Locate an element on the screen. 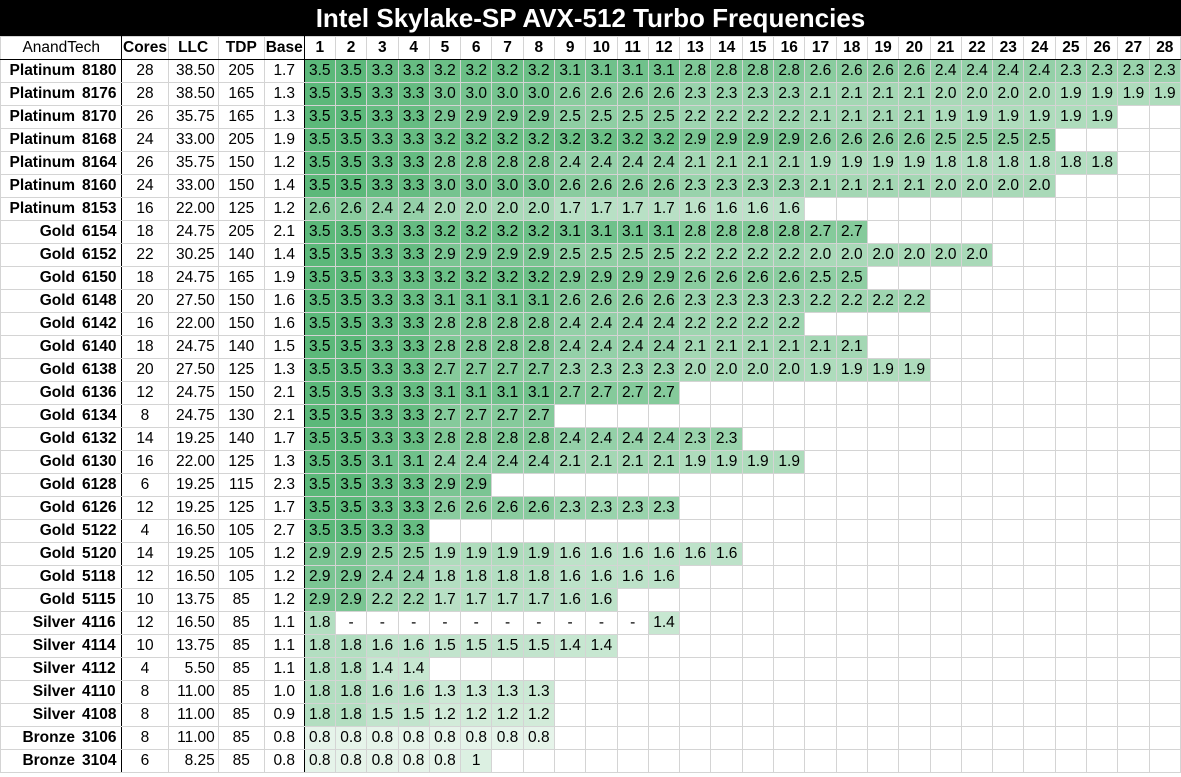 The width and height of the screenshot is (1181, 777). turbo-frequency-cell: 3.0 is located at coordinates (507, 94).